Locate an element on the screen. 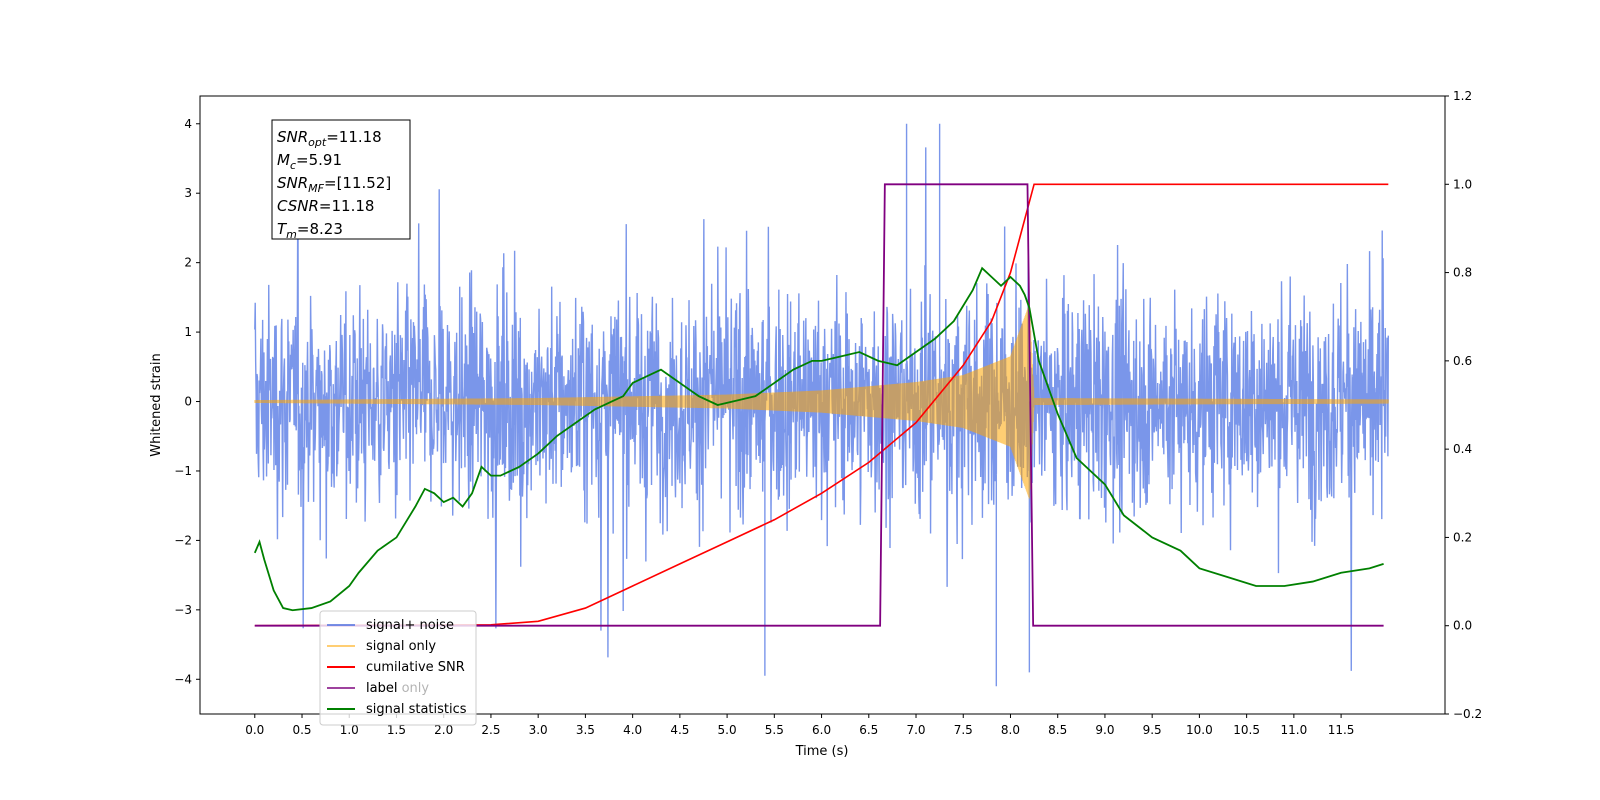  stat-line: CSNR=11.18 is located at coordinates (325, 206).